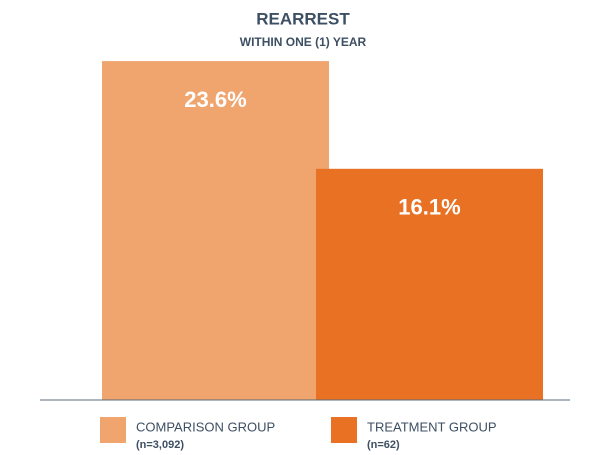 Image resolution: width=607 pixels, height=455 pixels. What do you see at coordinates (432, 426) in the screenshot?
I see `legend-label: TREATMENT GROUP` at bounding box center [432, 426].